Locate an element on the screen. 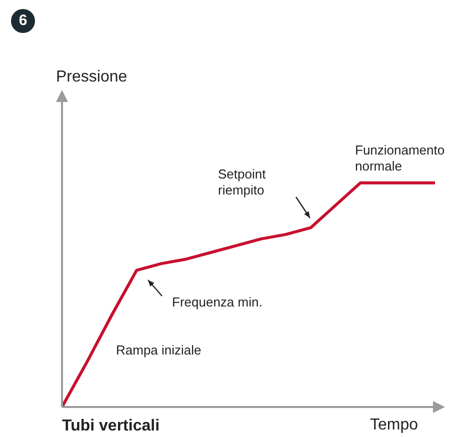 The height and width of the screenshot is (437, 462). annotation: Setpoint riempito is located at coordinates (242, 182).